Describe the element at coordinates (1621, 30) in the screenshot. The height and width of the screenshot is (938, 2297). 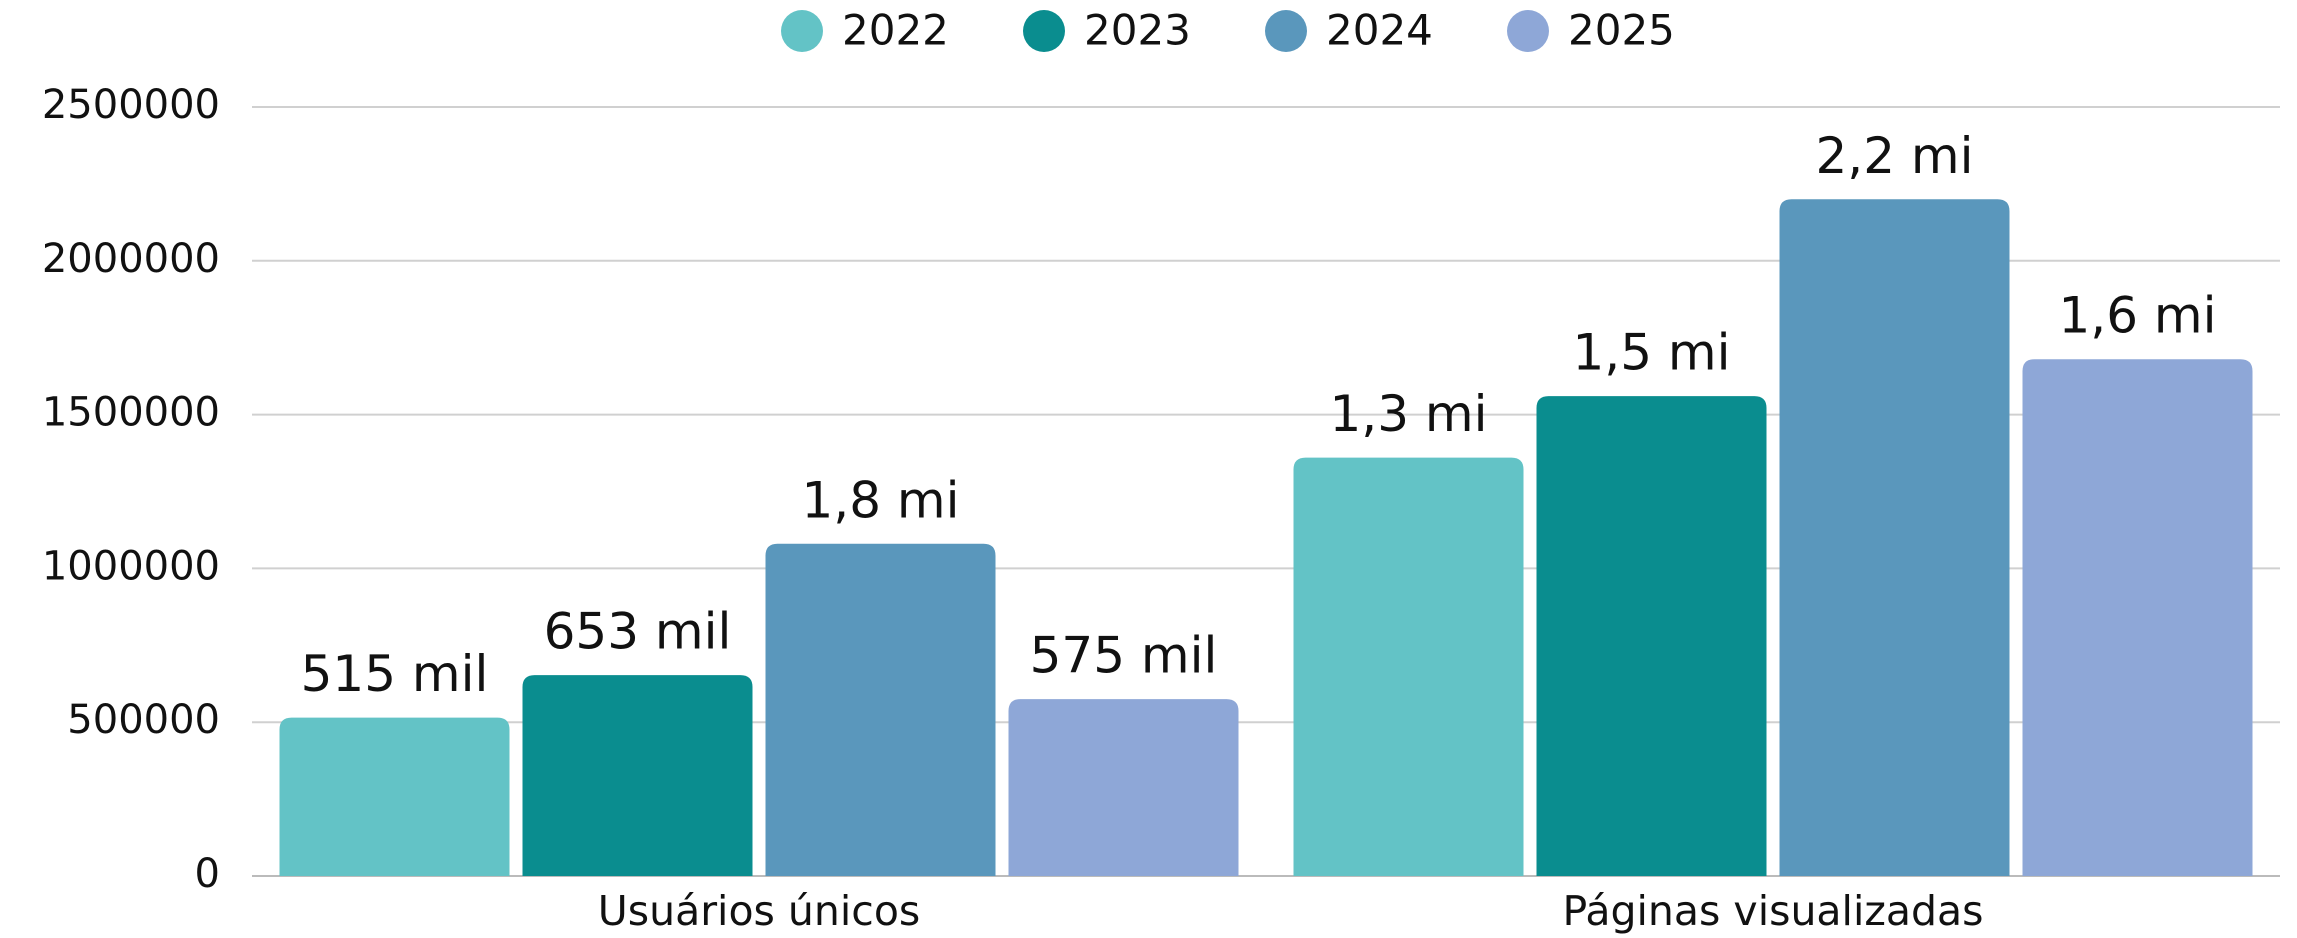
I see `legend-label: 2025` at that location.